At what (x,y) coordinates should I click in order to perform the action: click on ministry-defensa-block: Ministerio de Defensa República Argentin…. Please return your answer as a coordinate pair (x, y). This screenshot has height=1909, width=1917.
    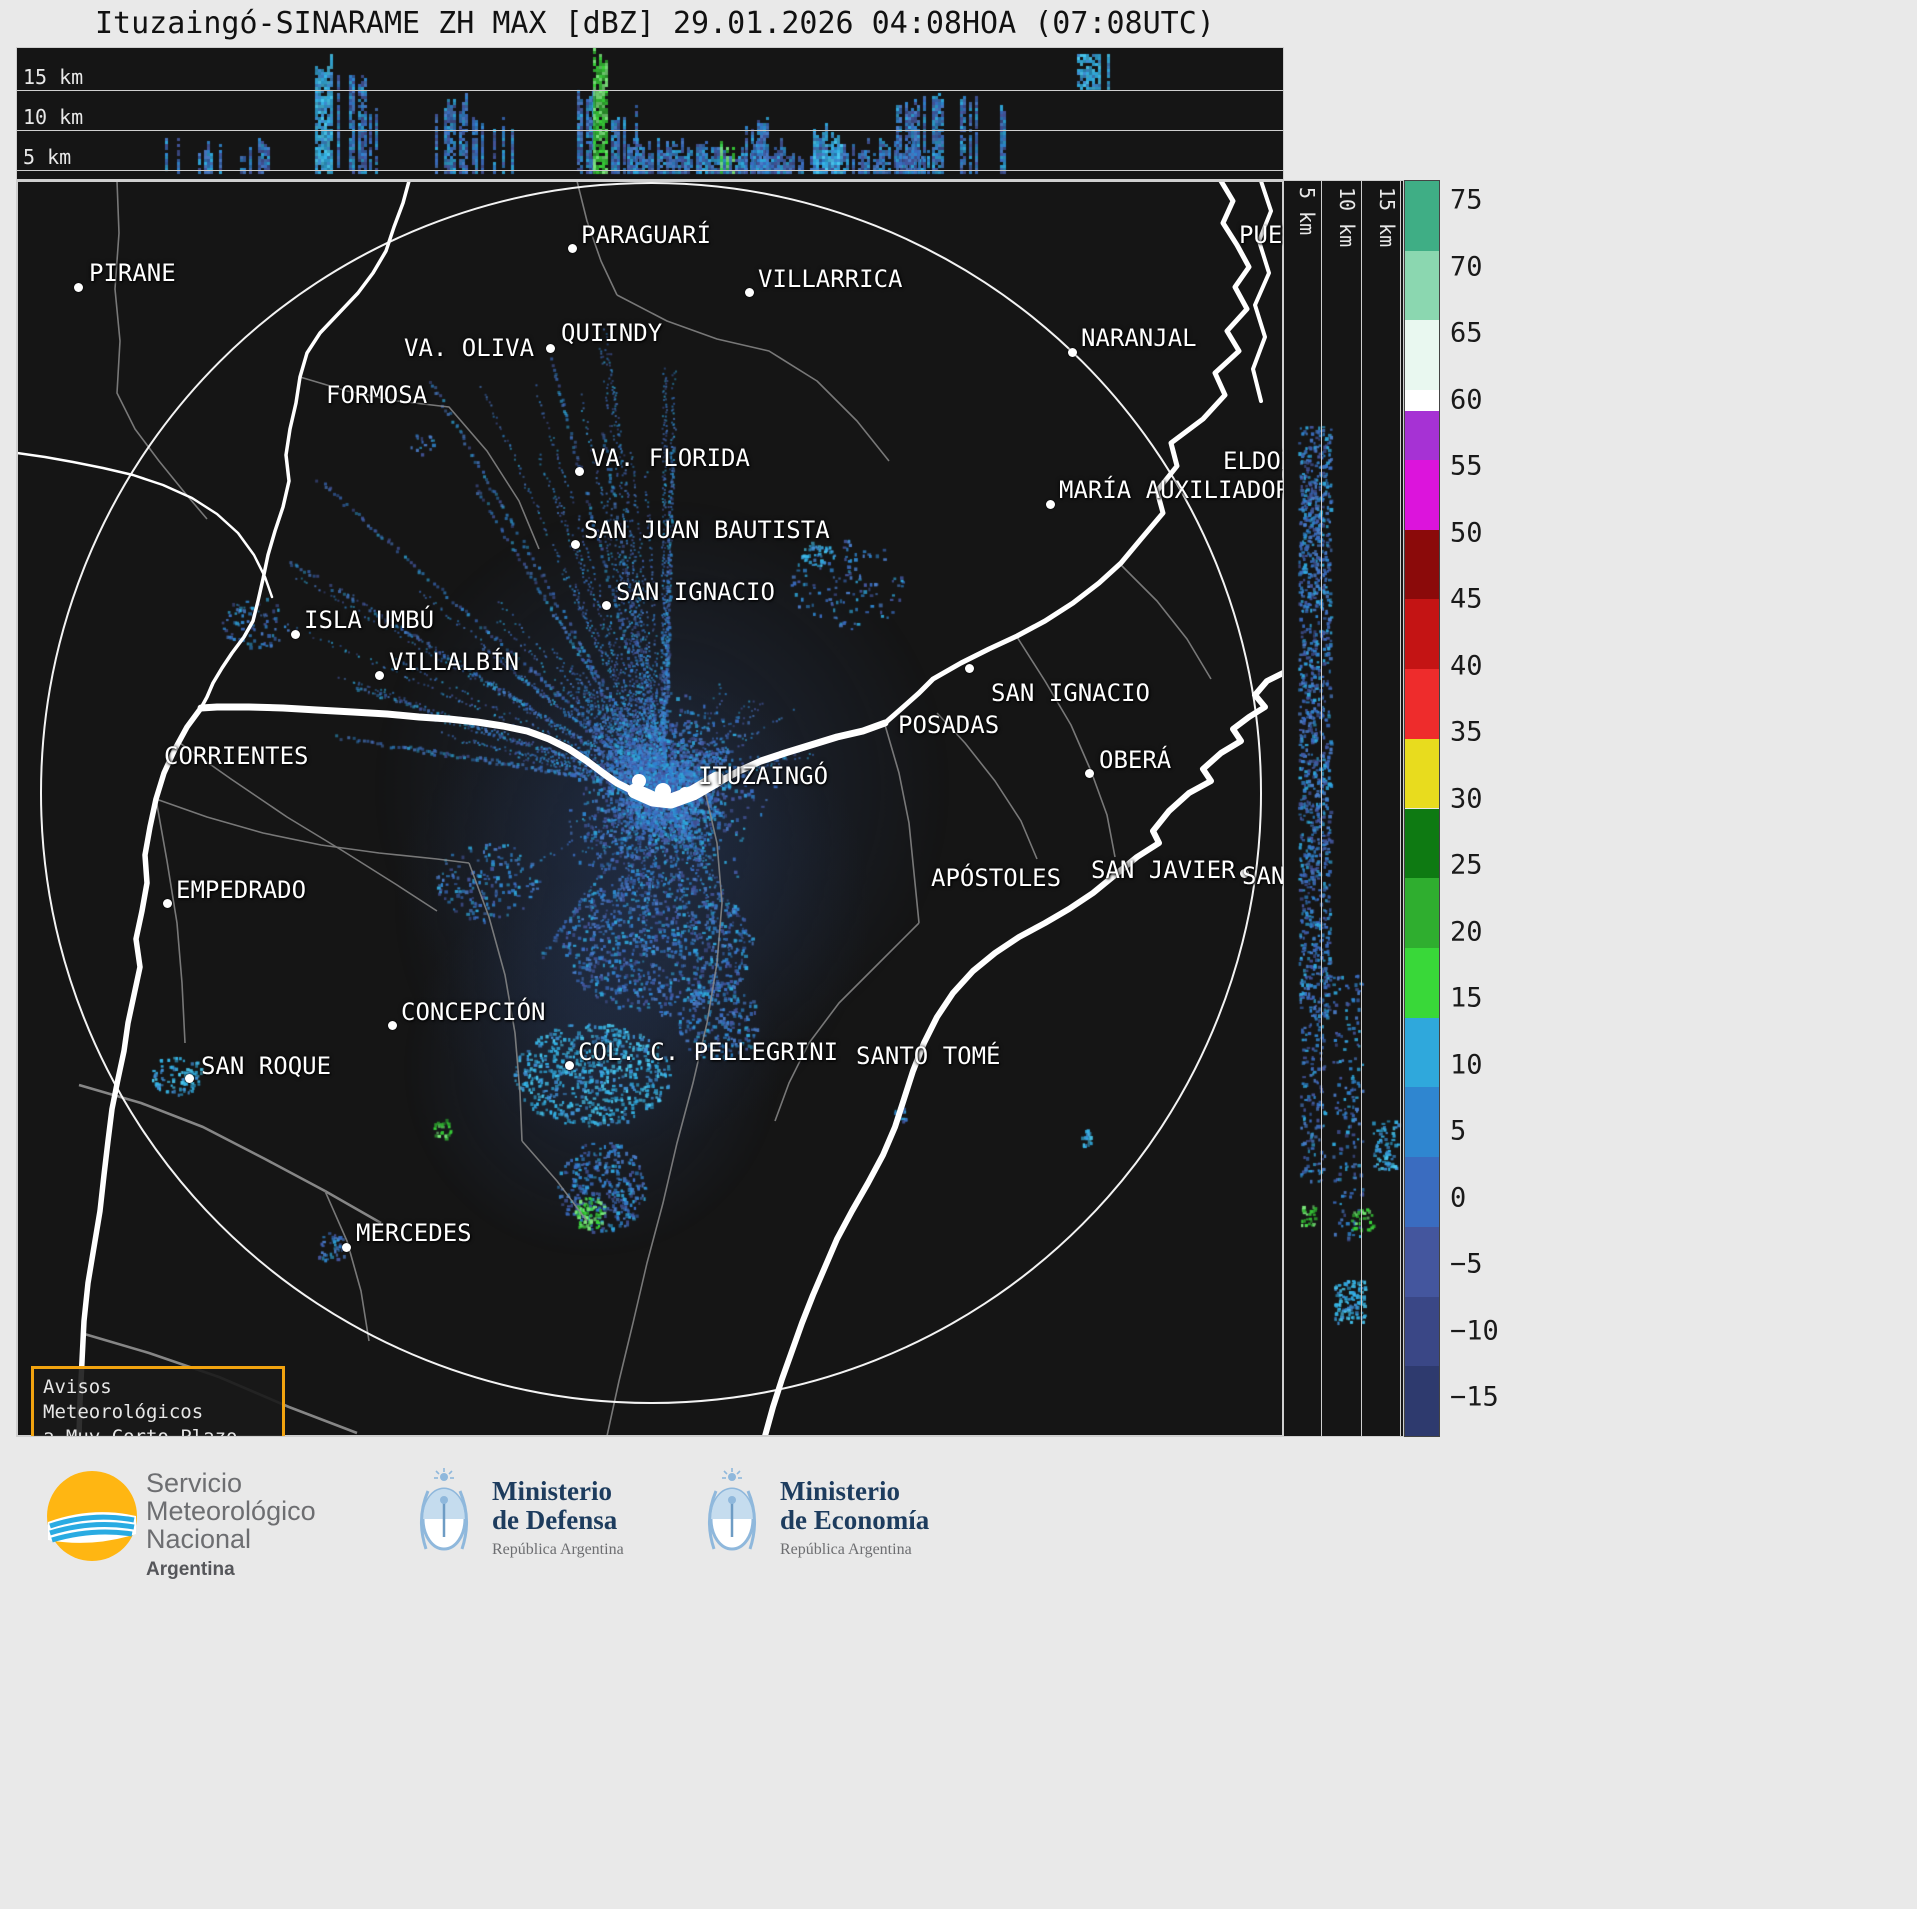
    Looking at the image, I should click on (519, 1516).